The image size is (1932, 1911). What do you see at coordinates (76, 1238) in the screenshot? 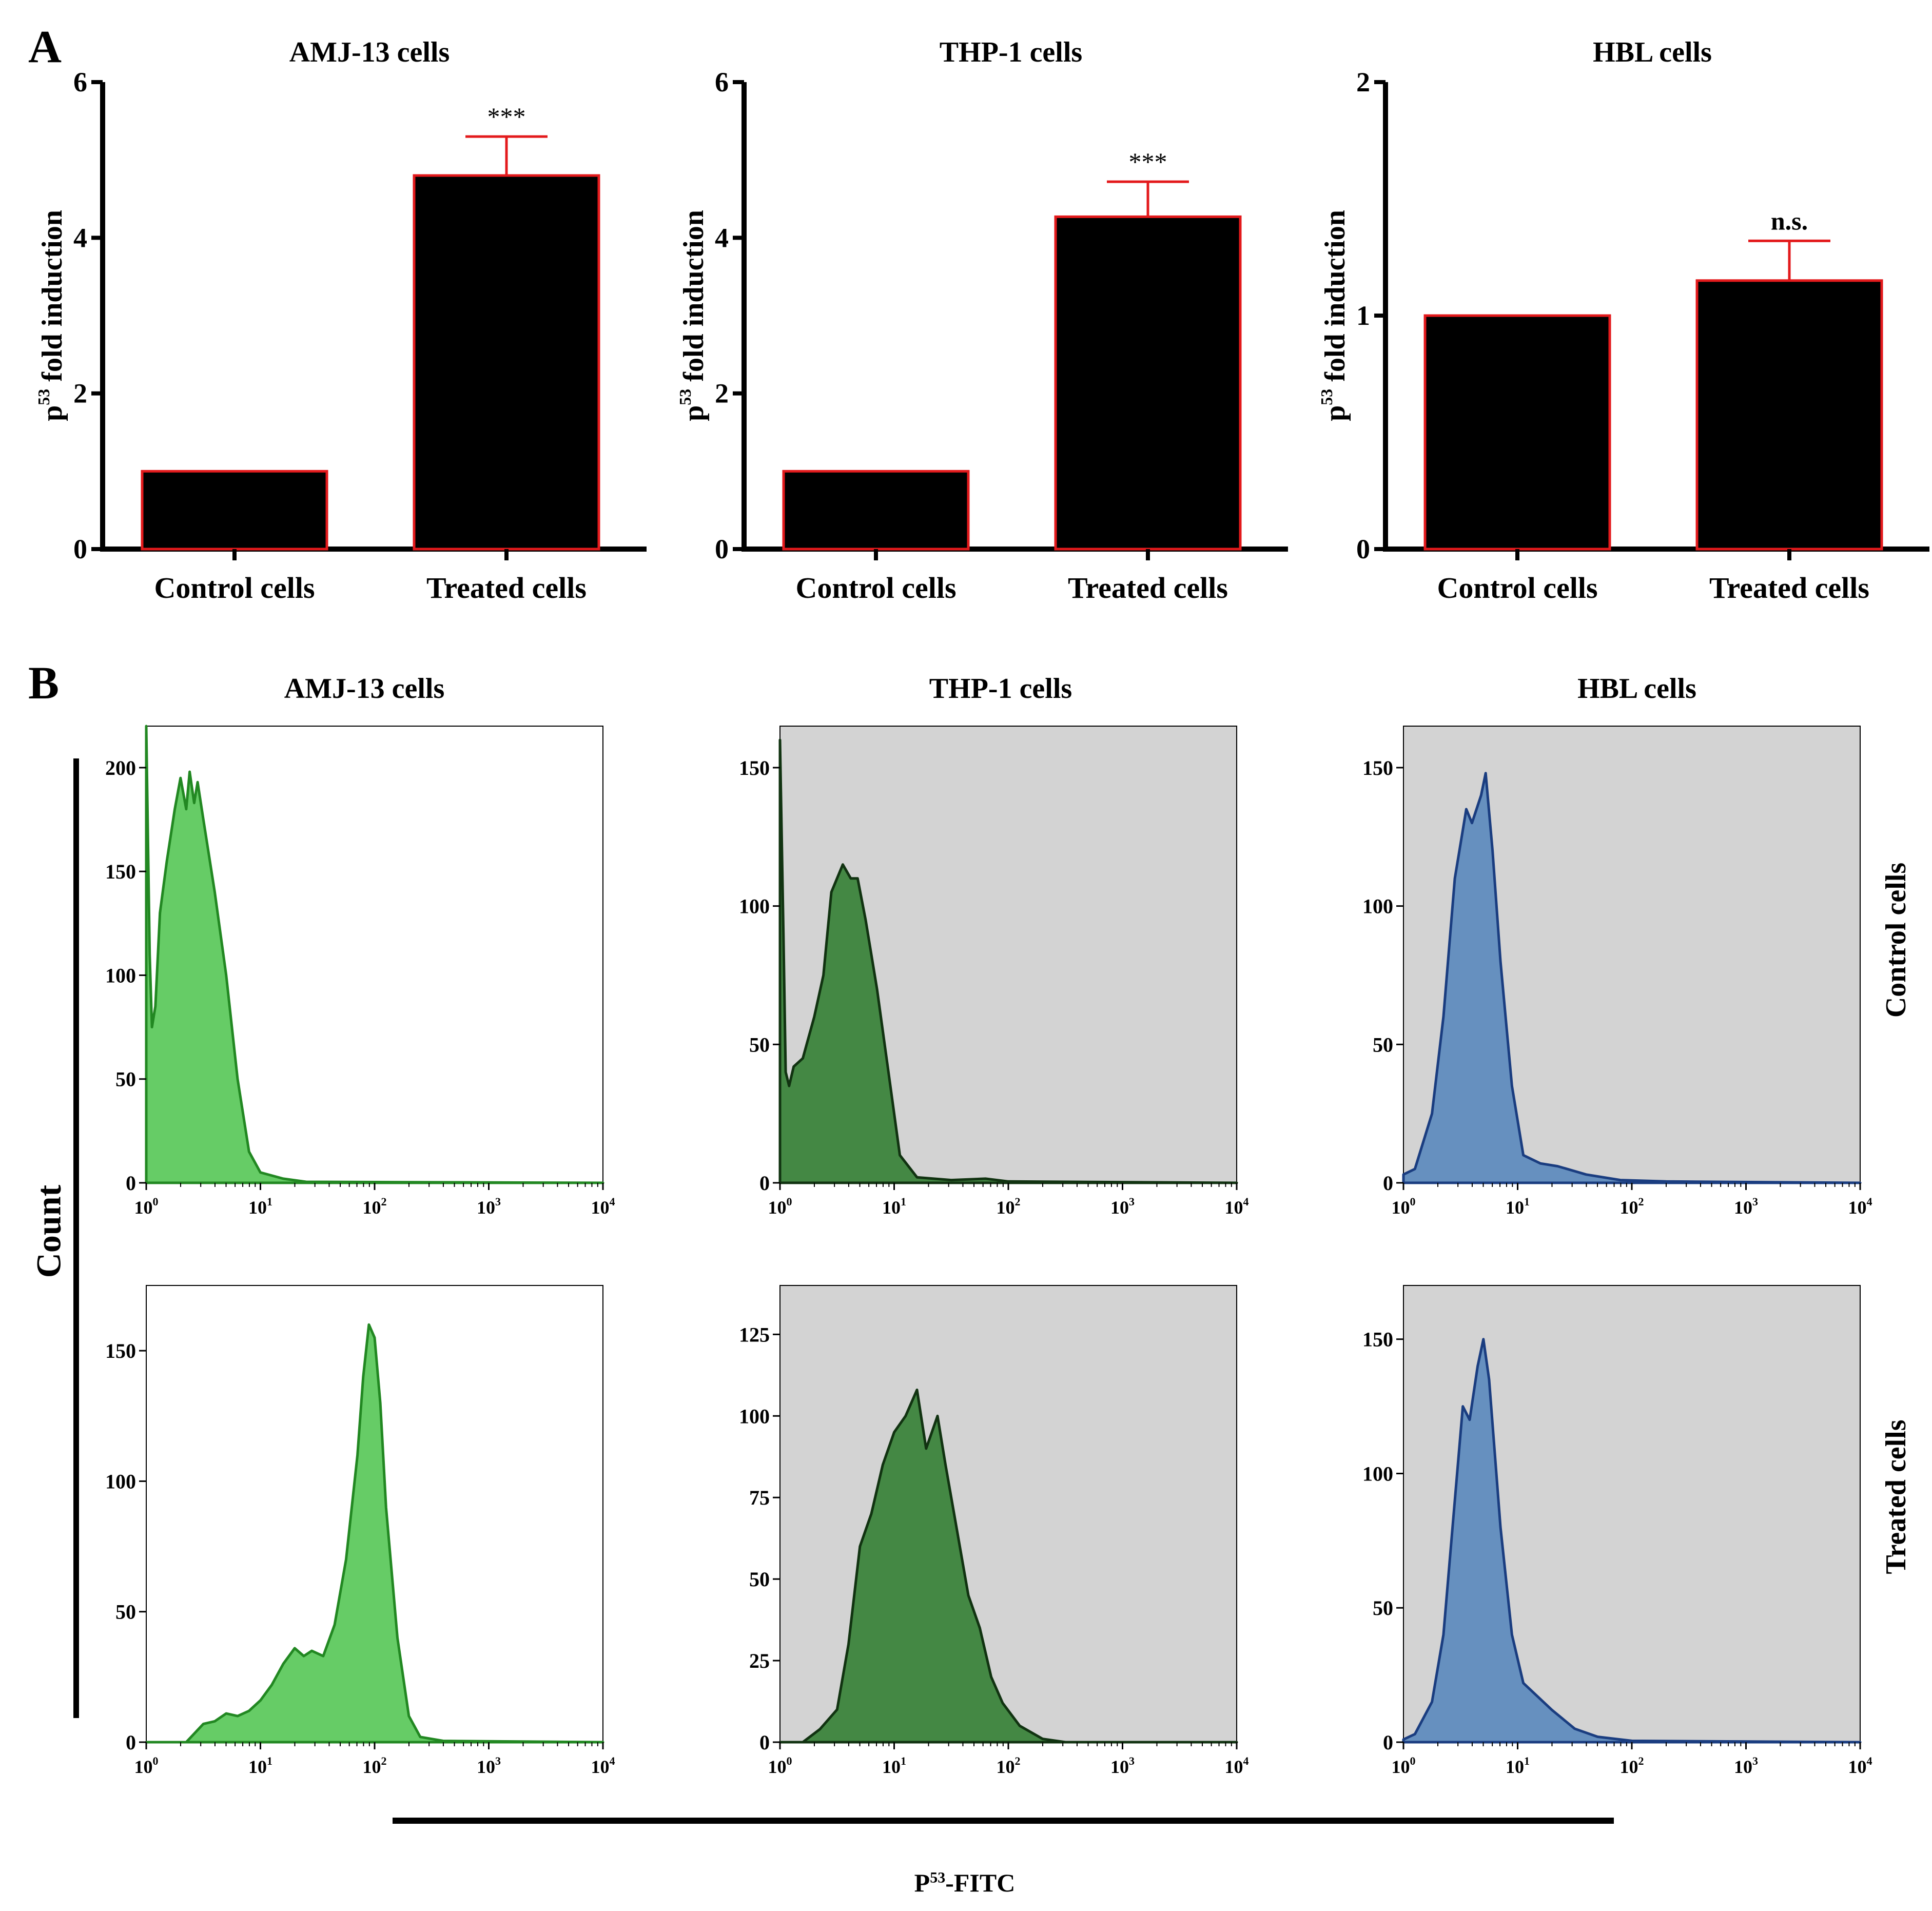
I see `count-axis-line` at bounding box center [76, 1238].